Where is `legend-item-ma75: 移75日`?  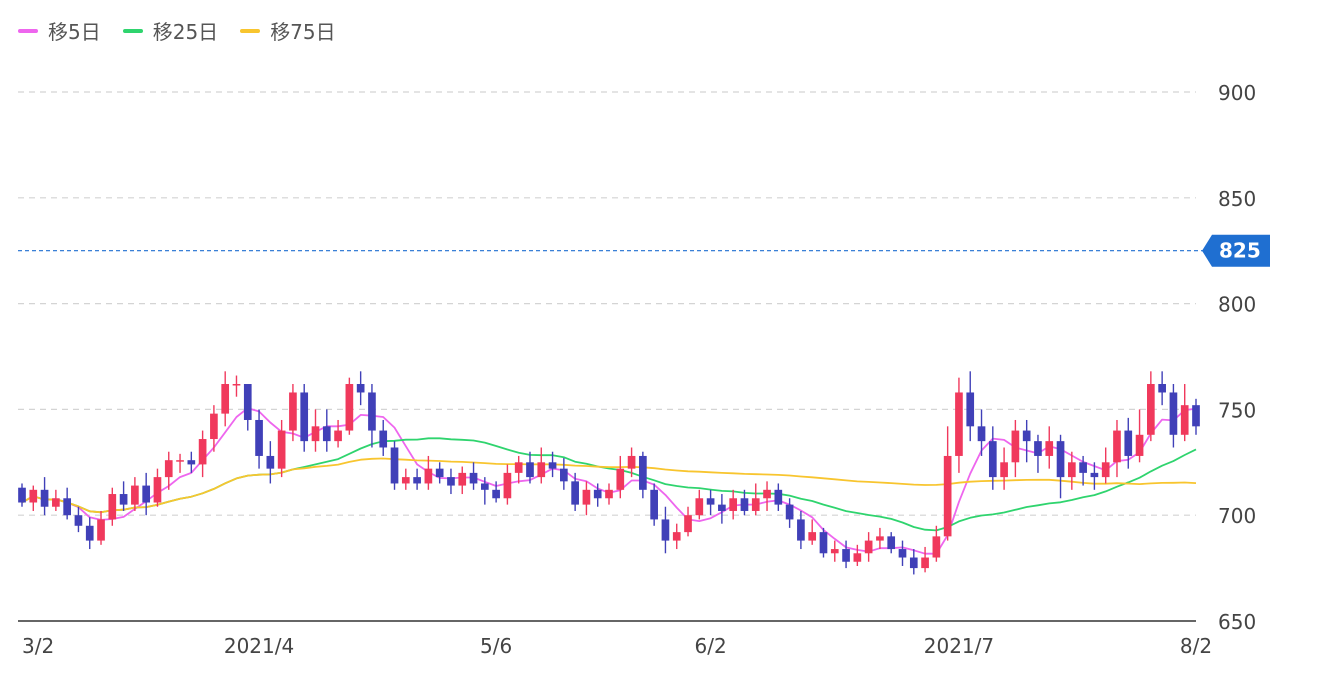
legend-item-ma75: 移75日 is located at coordinates (288, 30).